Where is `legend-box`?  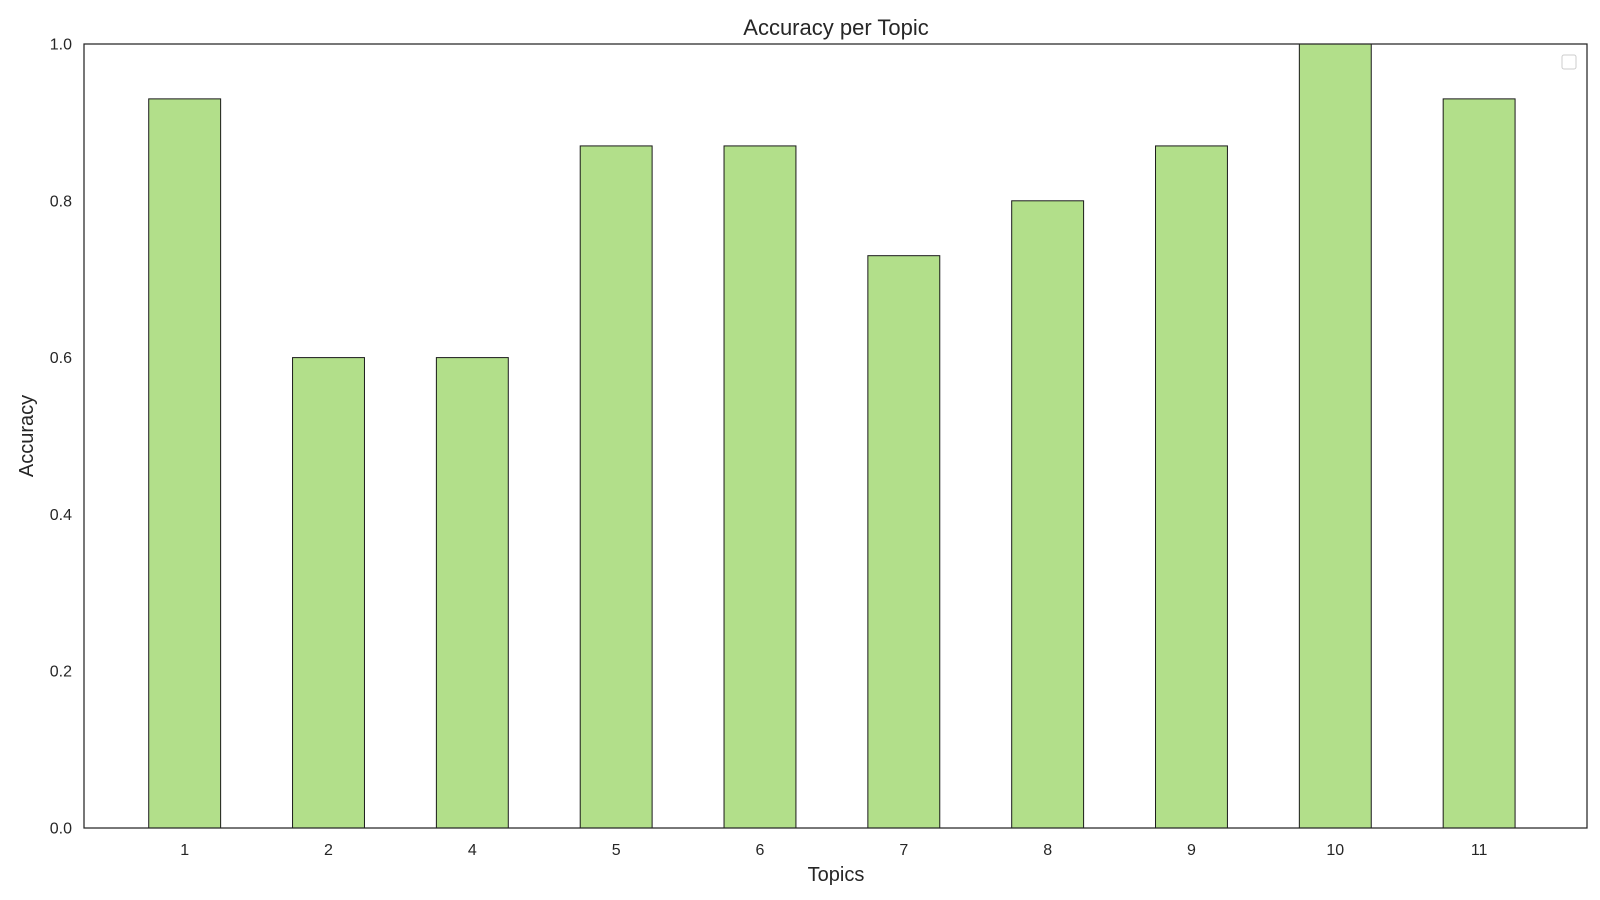 legend-box is located at coordinates (1569, 62).